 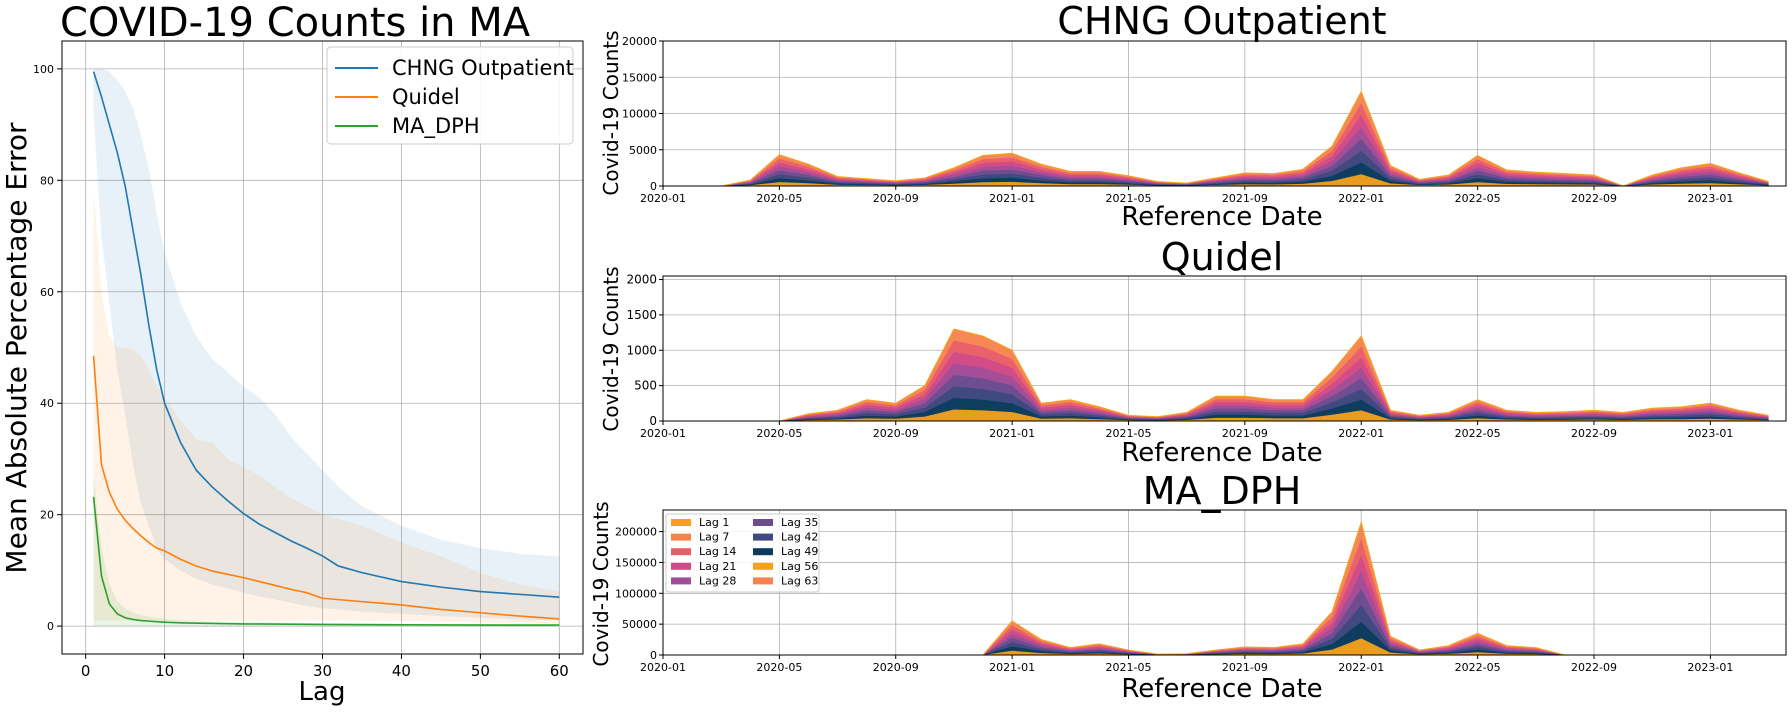 What do you see at coordinates (641, 280) in the screenshot?
I see `y-tick-label: 2000` at bounding box center [641, 280].